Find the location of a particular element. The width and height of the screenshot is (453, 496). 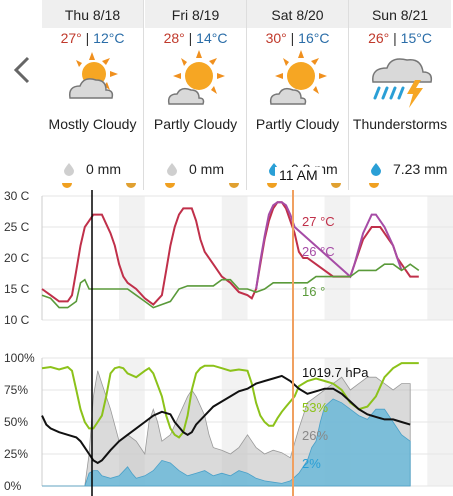

low-temp: 12°C is located at coordinates (109, 38).